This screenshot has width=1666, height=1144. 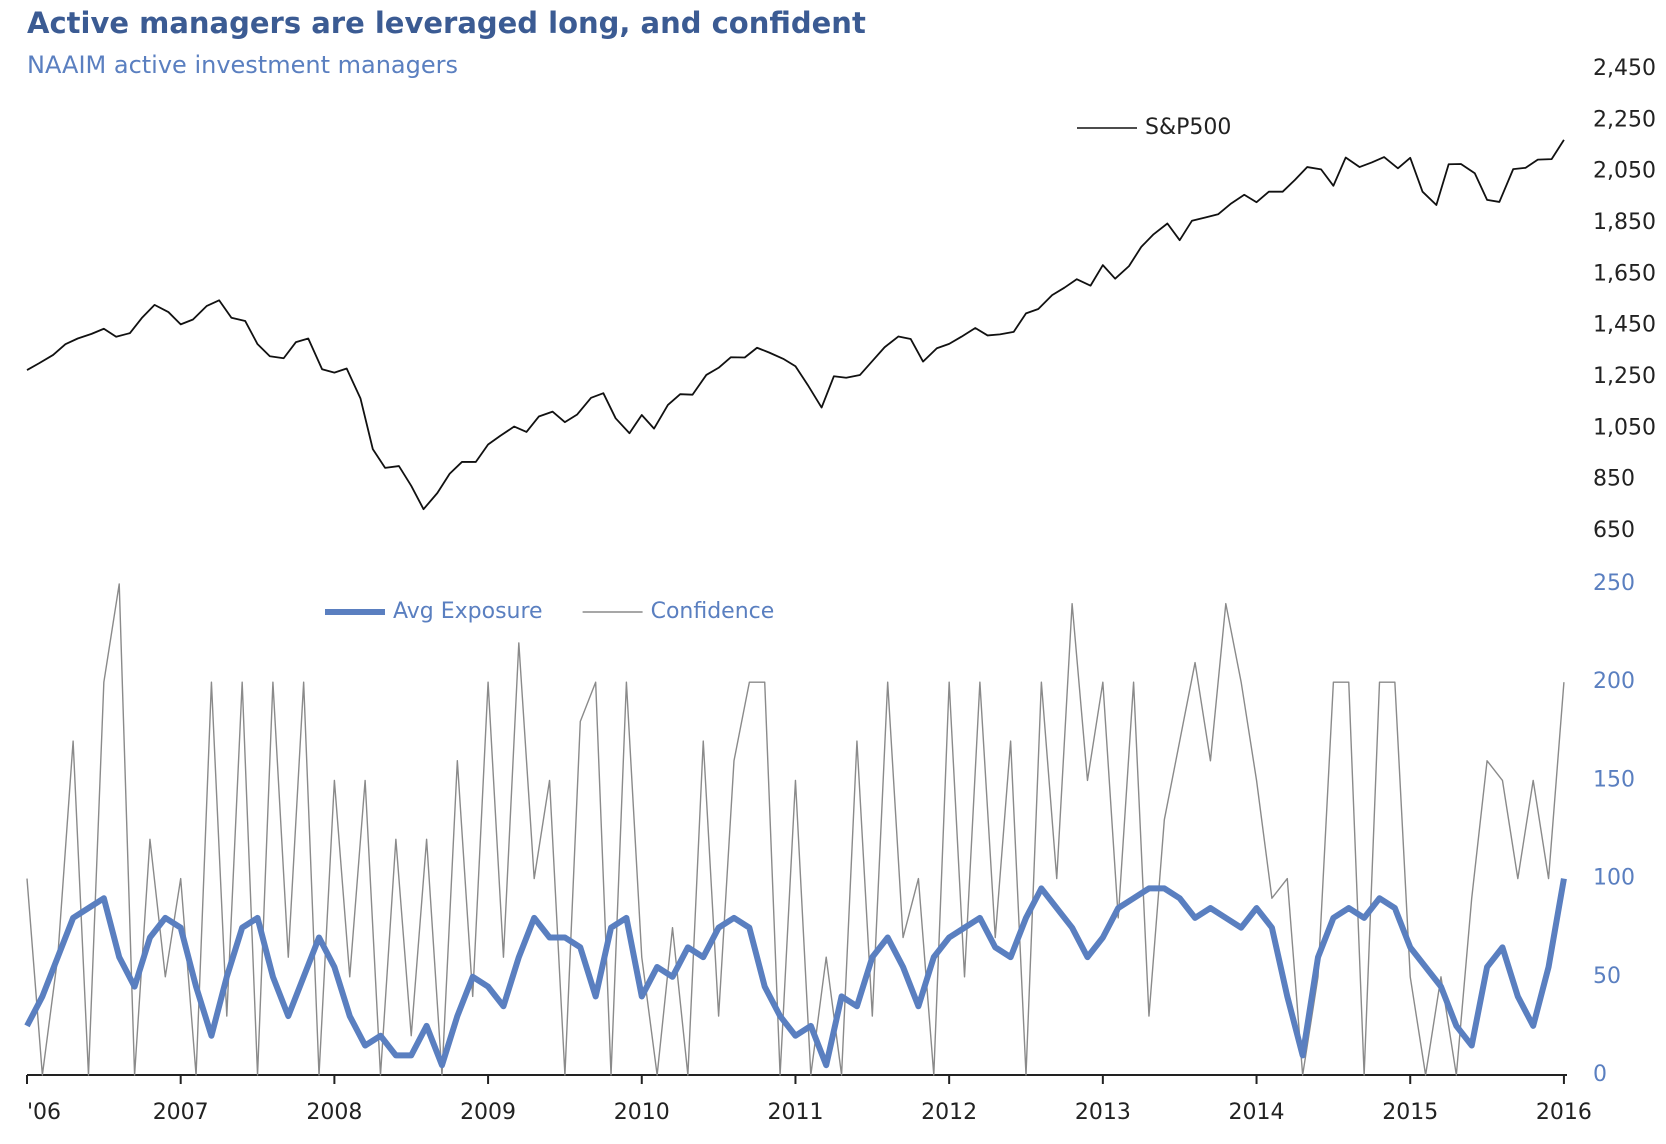 I want to click on y-tick-label: 2,250, so click(x=1624, y=119).